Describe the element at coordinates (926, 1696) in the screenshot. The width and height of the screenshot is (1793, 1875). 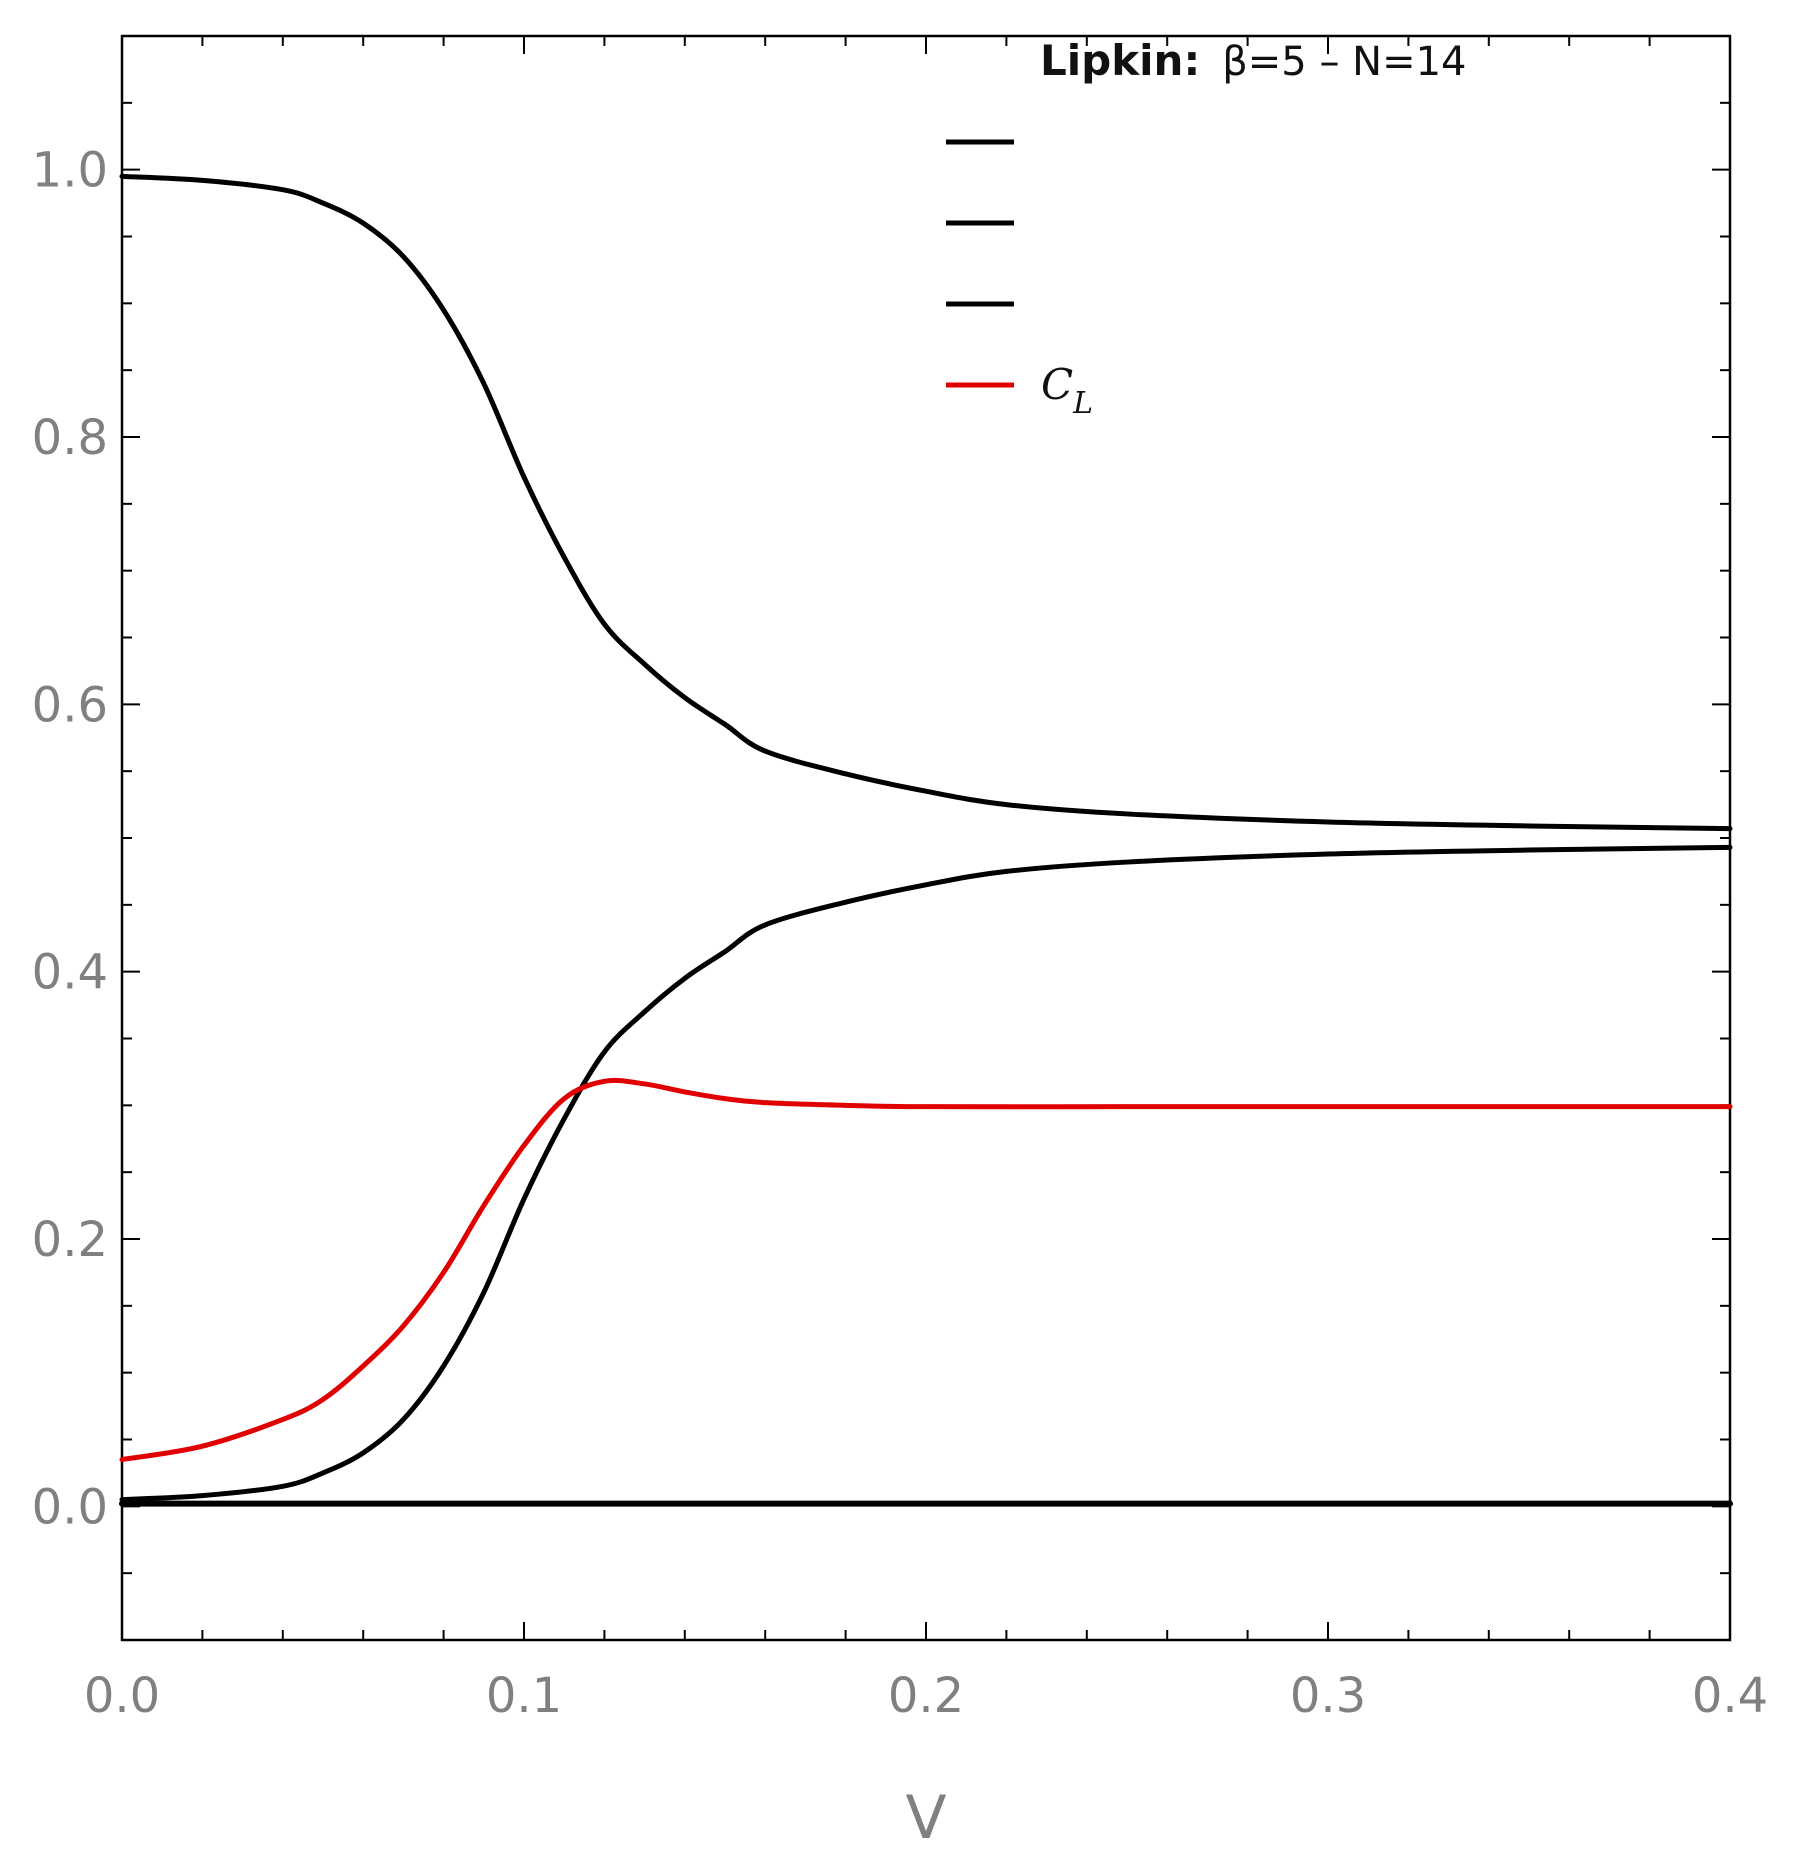
I see `x-tick-label: 0.2` at that location.